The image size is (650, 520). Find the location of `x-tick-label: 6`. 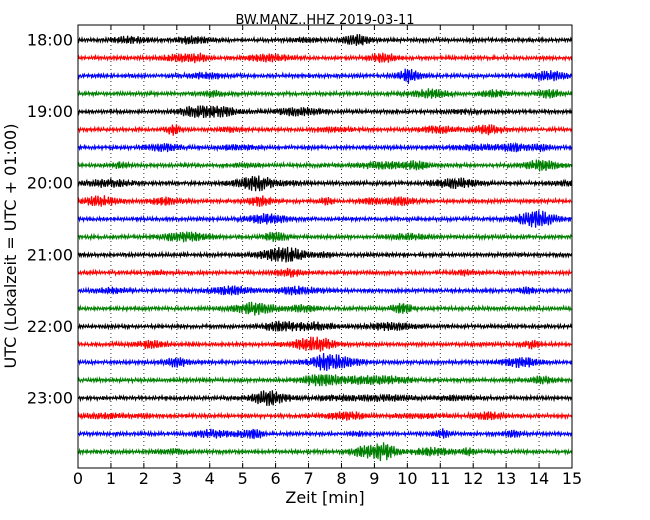

x-tick-label: 6 is located at coordinates (276, 478).